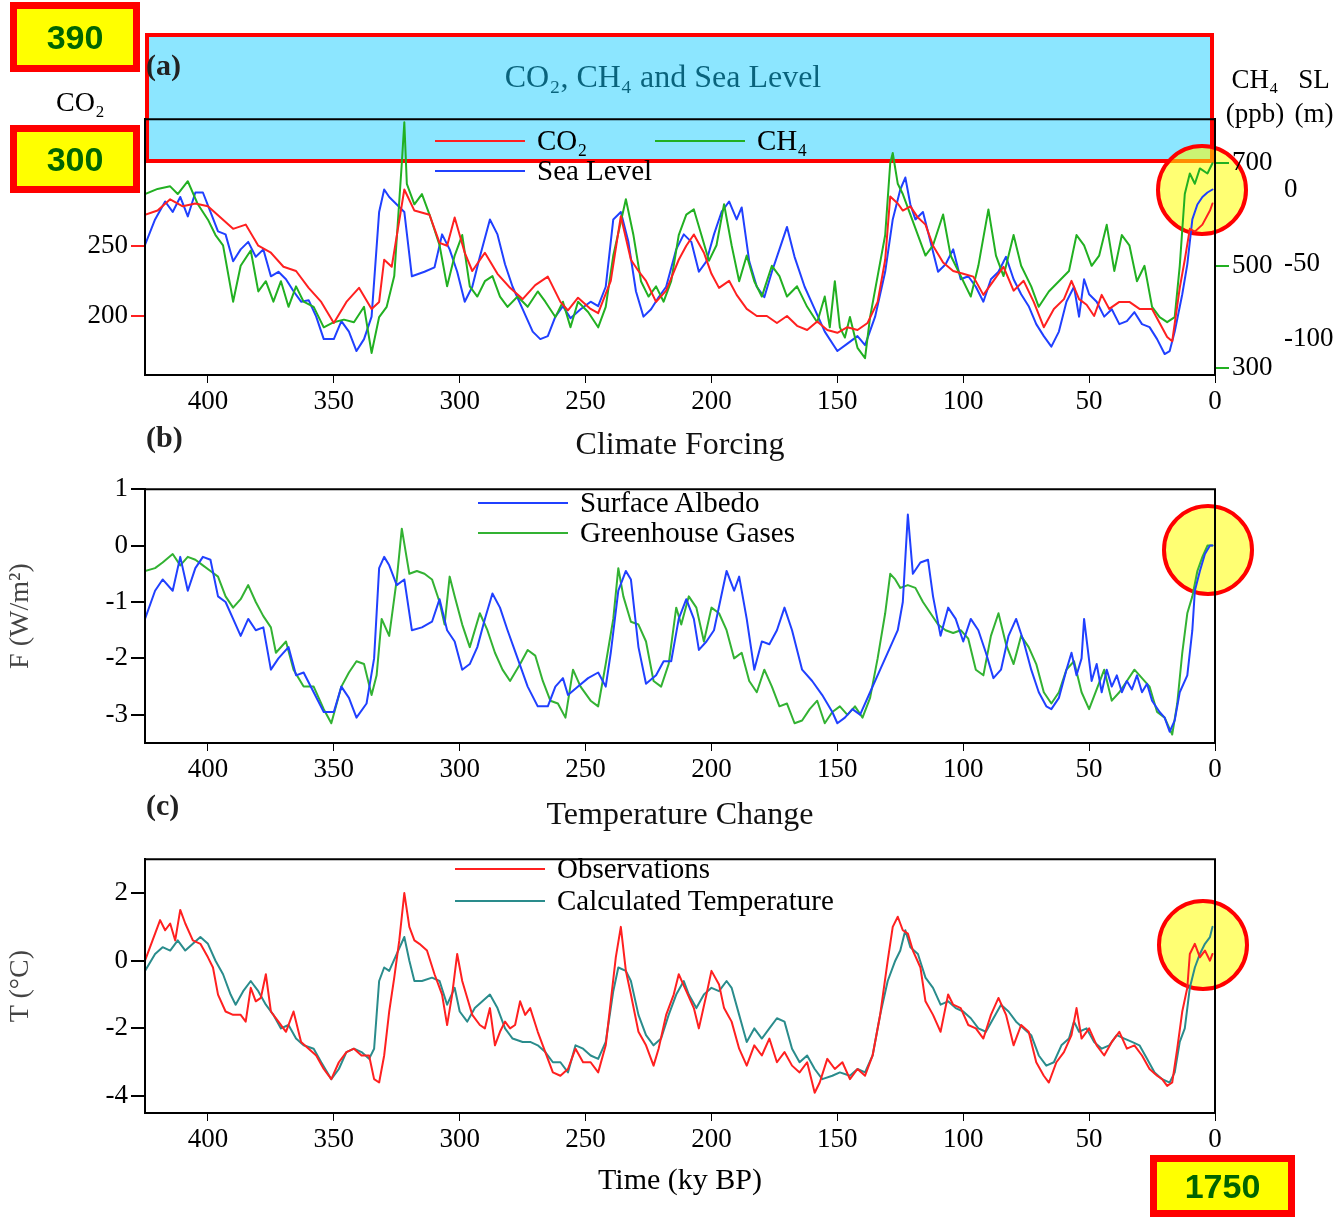 This screenshot has height=1219, width=1339. Describe the element at coordinates (75, 159) in the screenshot. I see `text: 300` at that location.